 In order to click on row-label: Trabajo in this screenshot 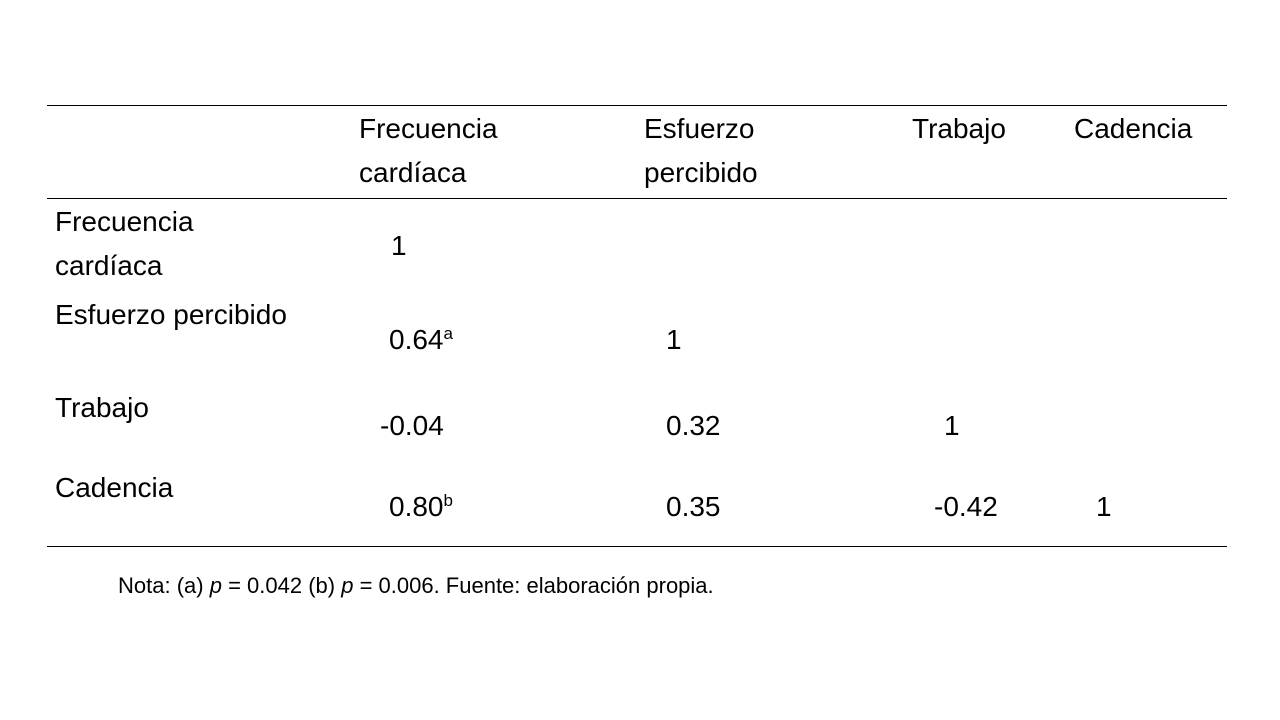, I will do `click(102, 407)`.